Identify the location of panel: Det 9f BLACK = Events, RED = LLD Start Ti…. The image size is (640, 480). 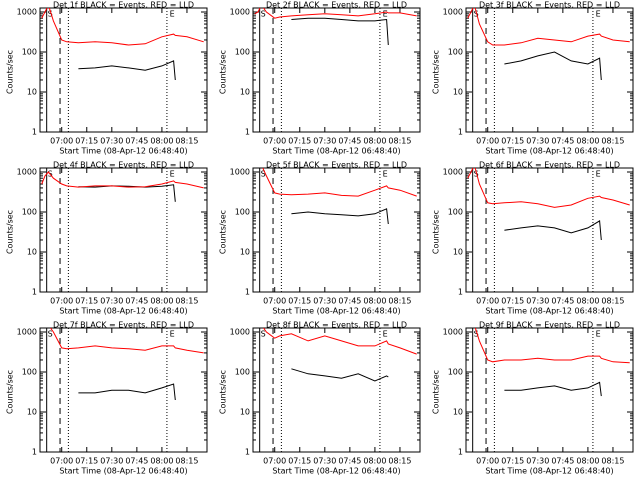
(533, 398).